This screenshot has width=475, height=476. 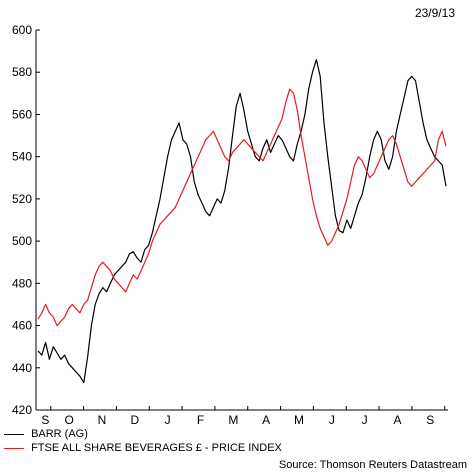 What do you see at coordinates (434, 13) in the screenshot?
I see `date-label: 23/9/13` at bounding box center [434, 13].